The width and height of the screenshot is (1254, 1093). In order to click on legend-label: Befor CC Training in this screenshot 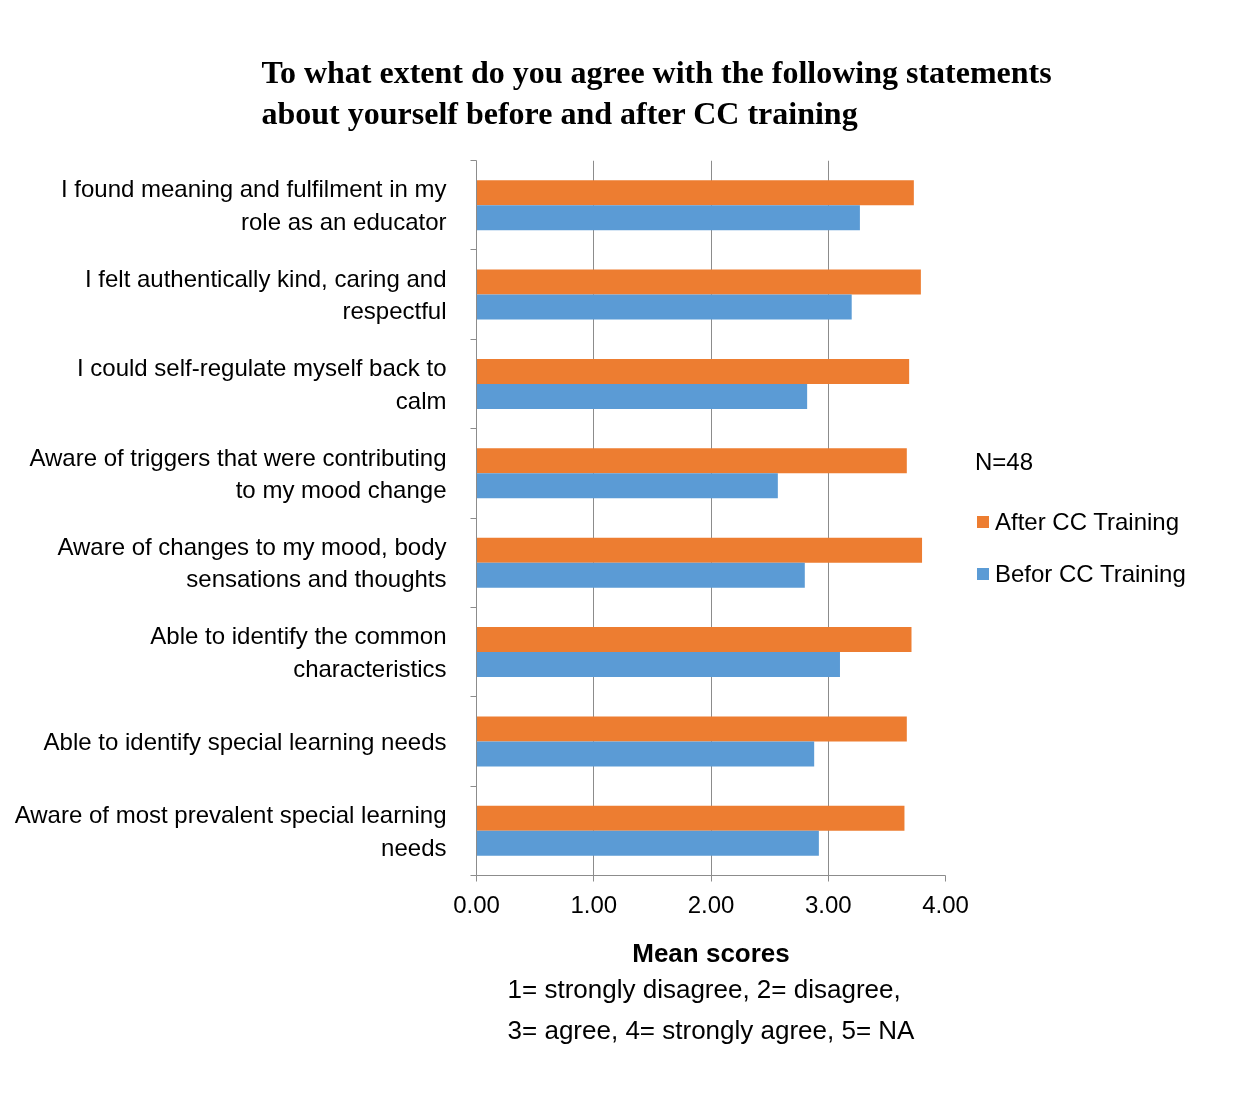, I will do `click(1090, 573)`.